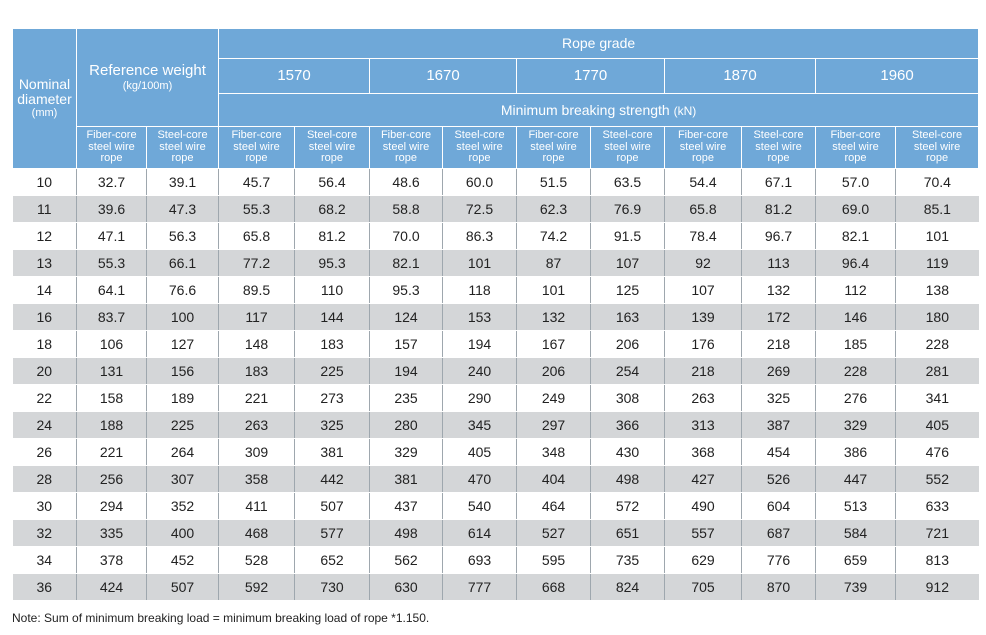  I want to click on value-cell: 100, so click(183, 317).